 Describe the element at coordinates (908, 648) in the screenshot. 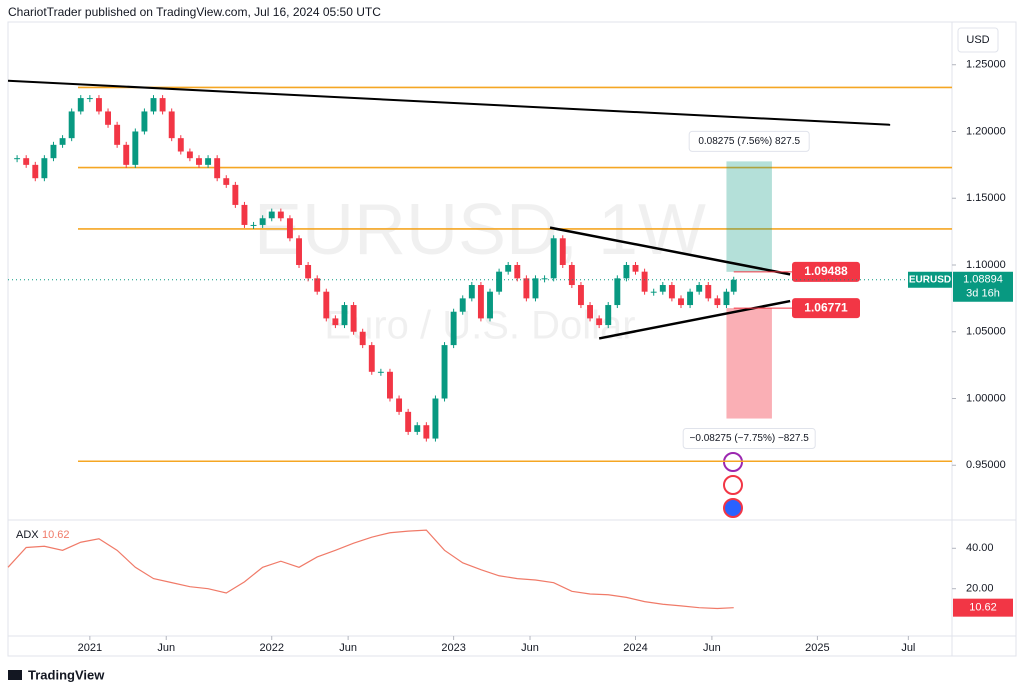

I see `x-tick-label: Jul` at that location.